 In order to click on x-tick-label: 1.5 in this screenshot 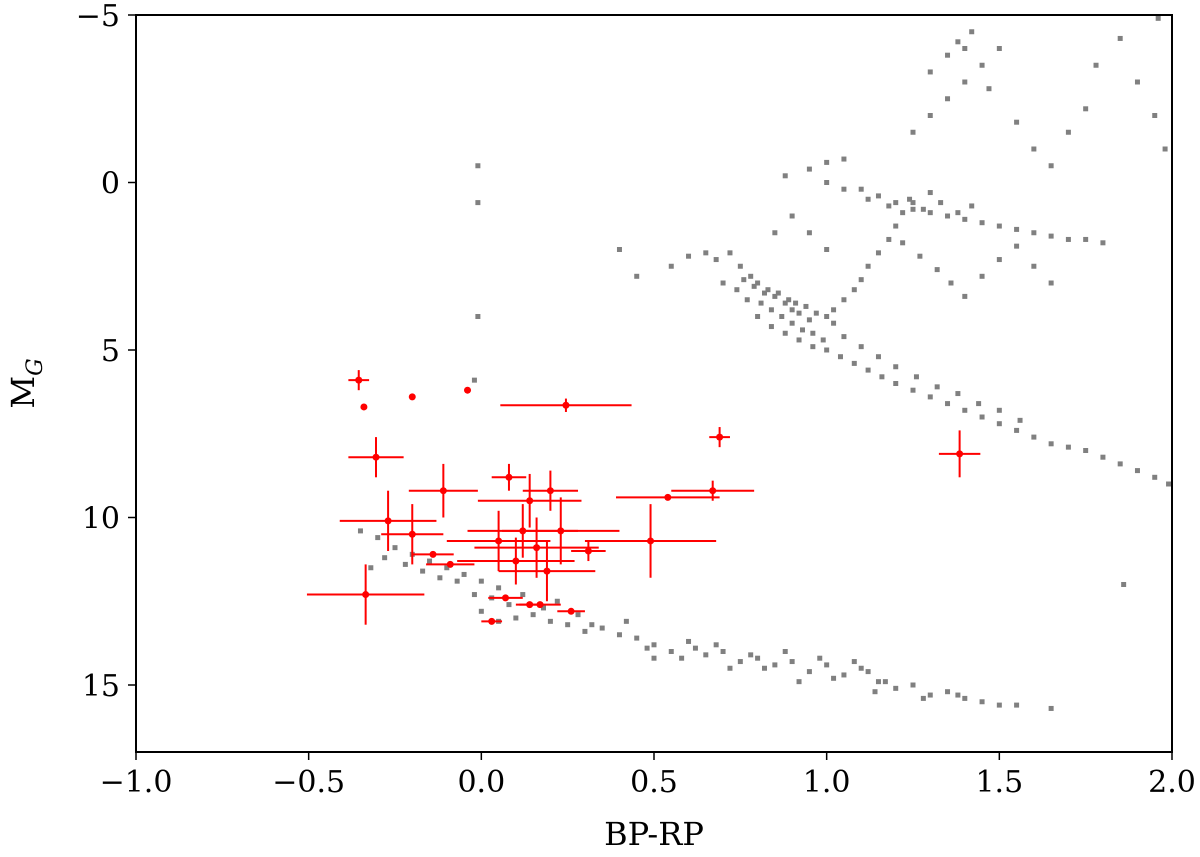, I will do `click(999, 782)`.